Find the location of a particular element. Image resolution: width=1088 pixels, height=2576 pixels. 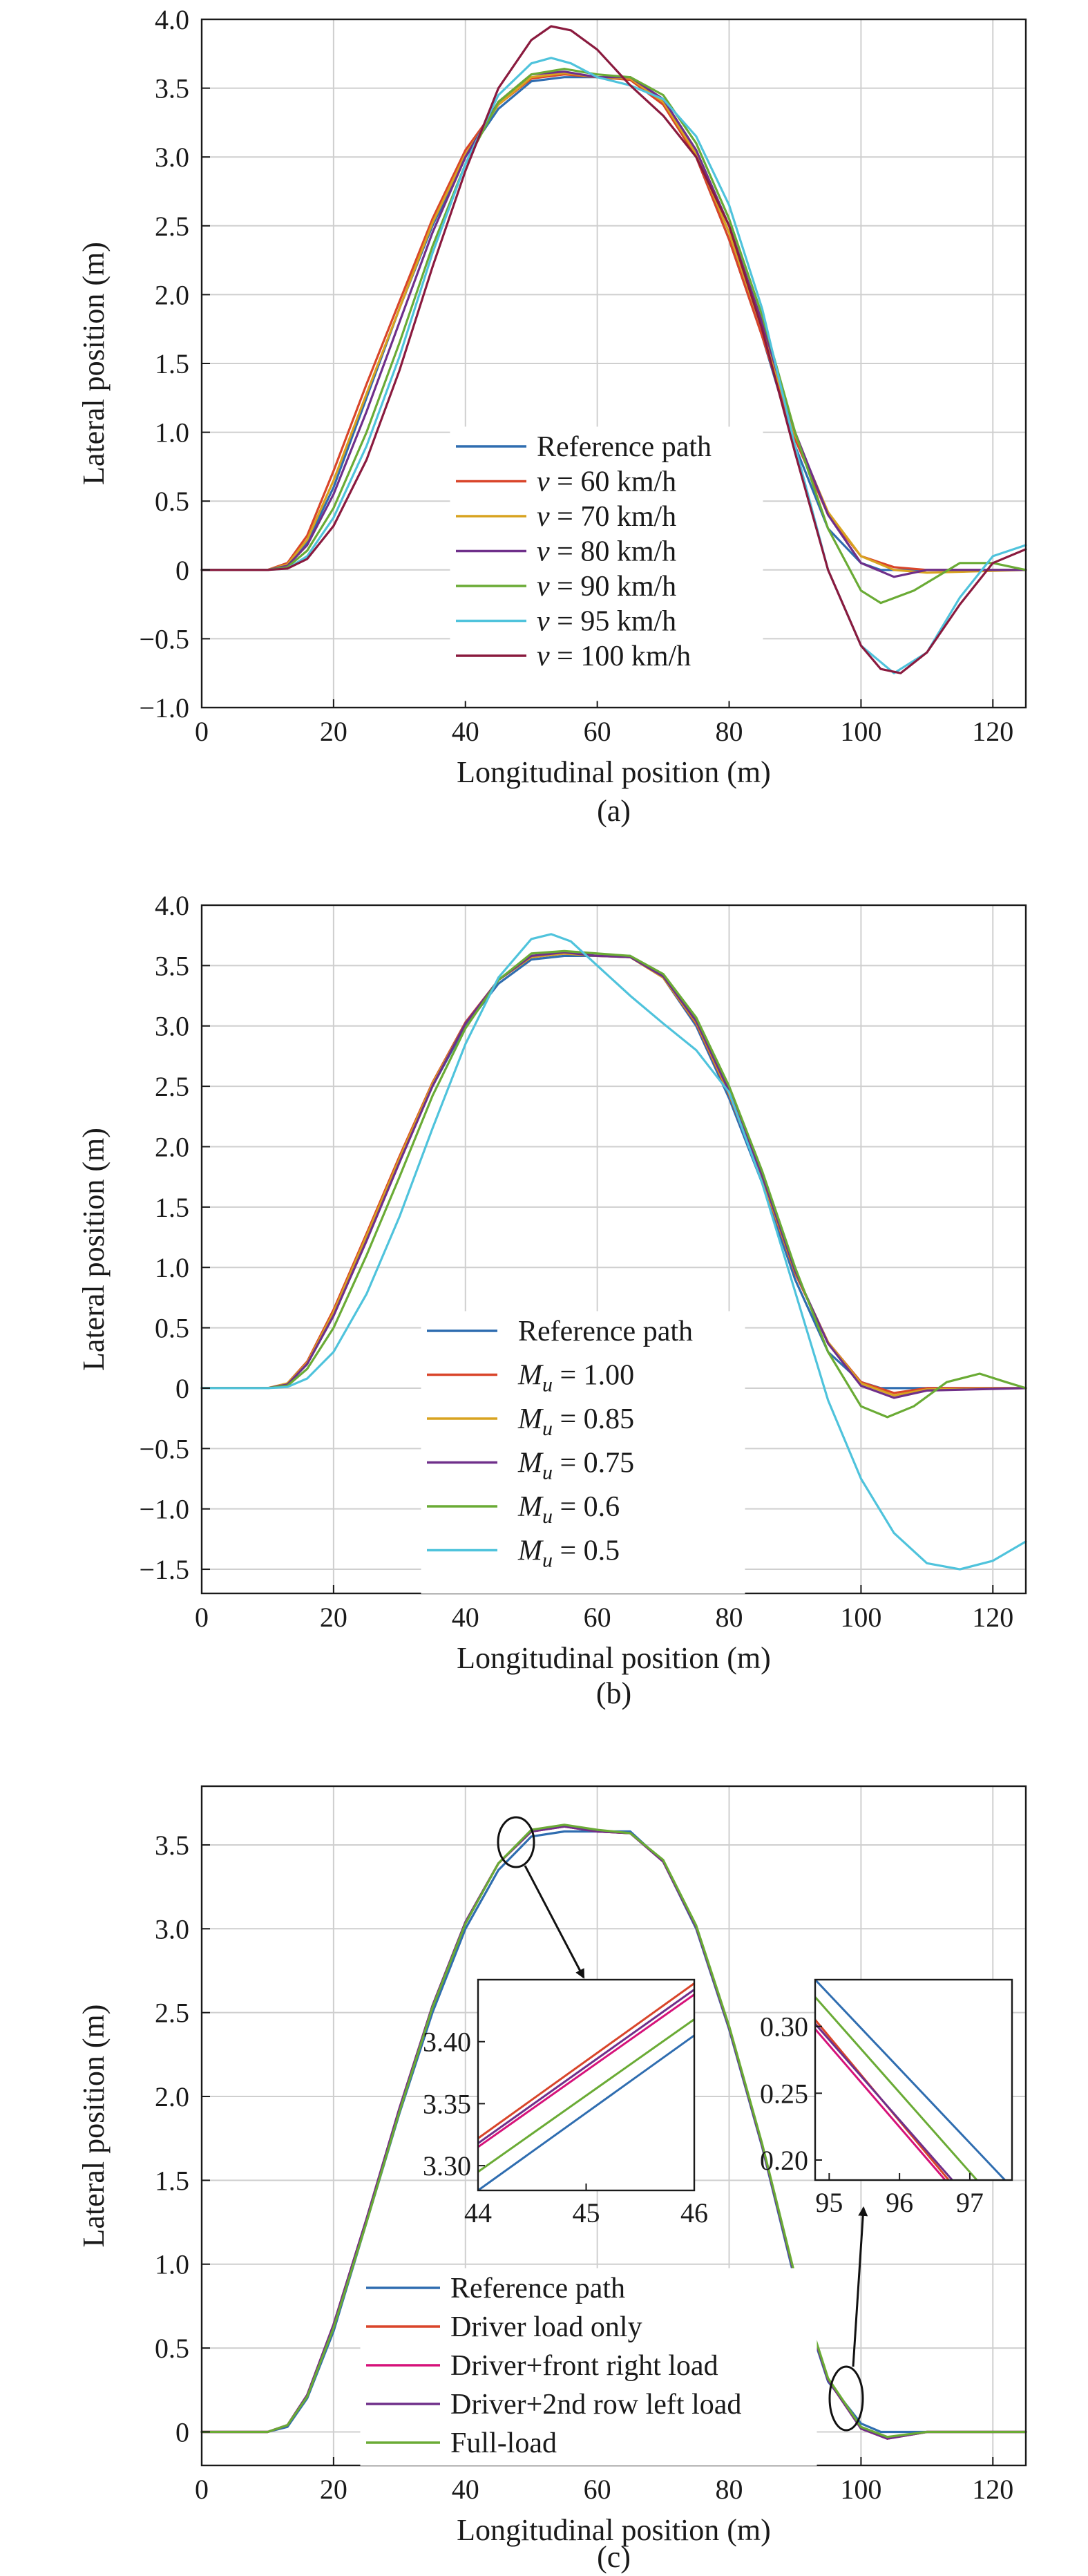

legend-text: Full-load is located at coordinates (503, 2443).